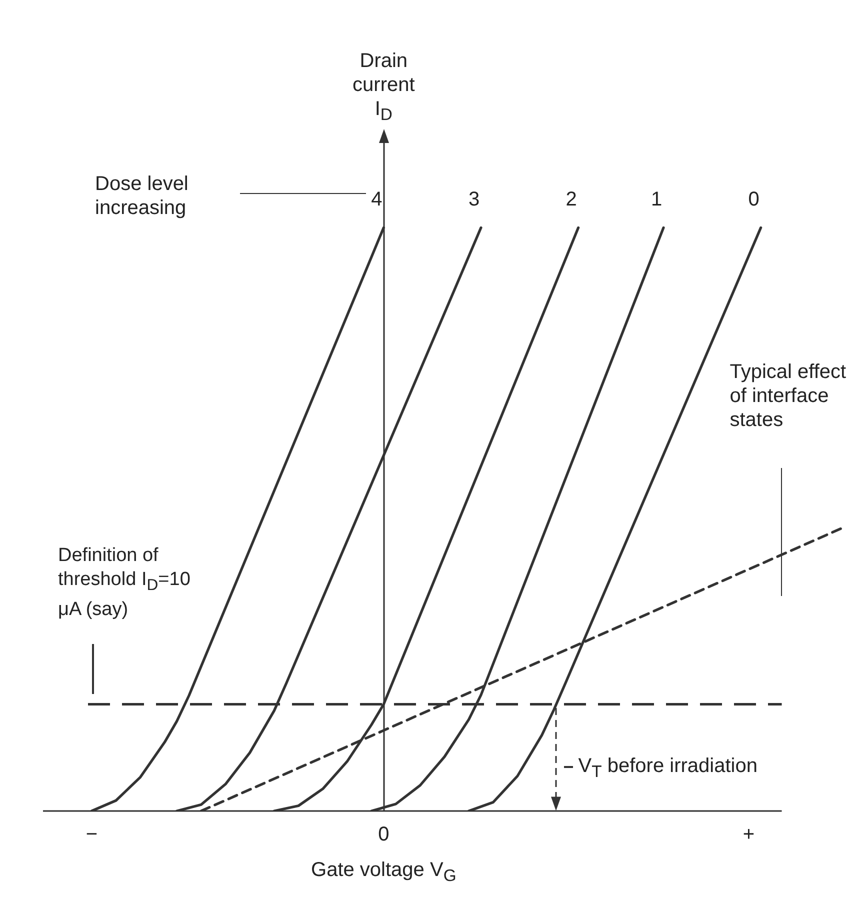 This screenshot has width=858, height=899. I want to click on series-label: 2, so click(571, 199).